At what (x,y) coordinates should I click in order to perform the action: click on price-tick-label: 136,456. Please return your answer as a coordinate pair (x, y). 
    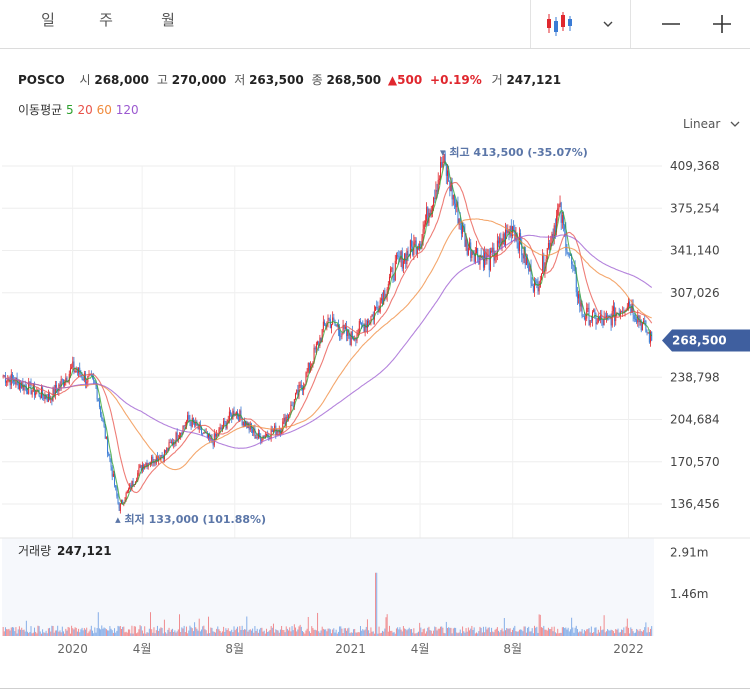
    Looking at the image, I should click on (695, 504).